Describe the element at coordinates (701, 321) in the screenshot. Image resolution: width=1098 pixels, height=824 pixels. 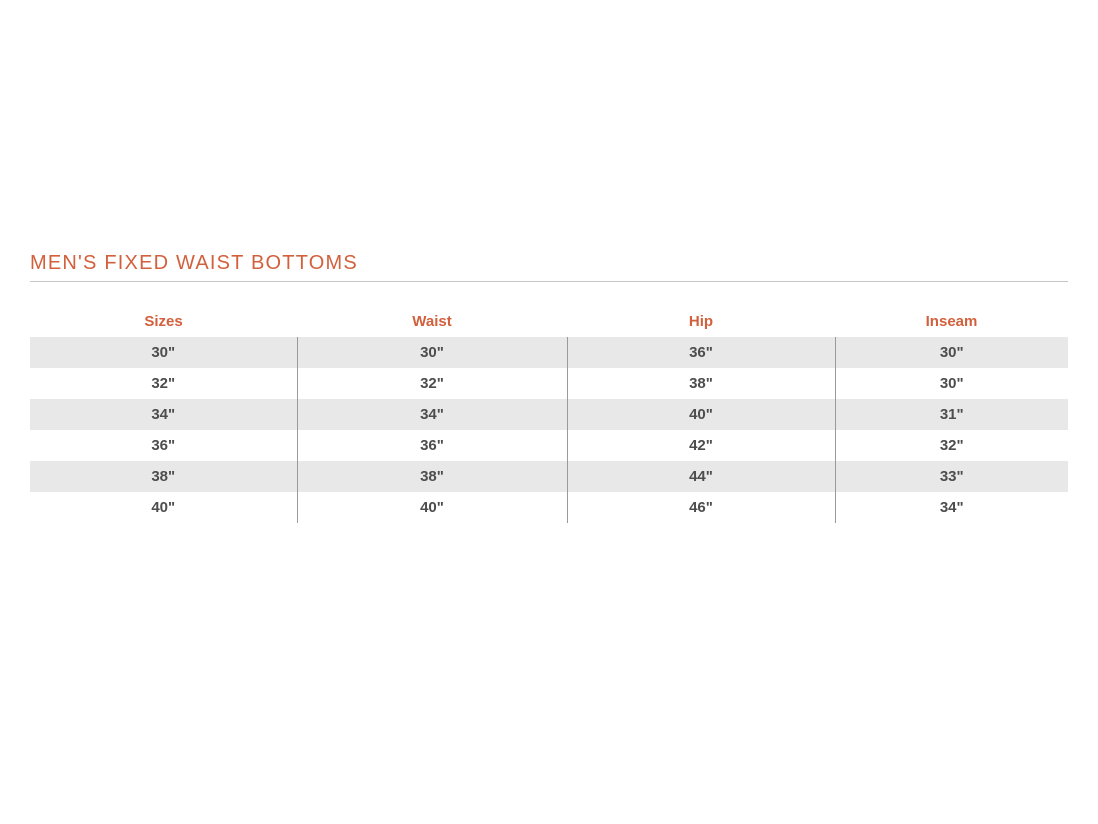
I see `column-header-hip: Hip` at that location.